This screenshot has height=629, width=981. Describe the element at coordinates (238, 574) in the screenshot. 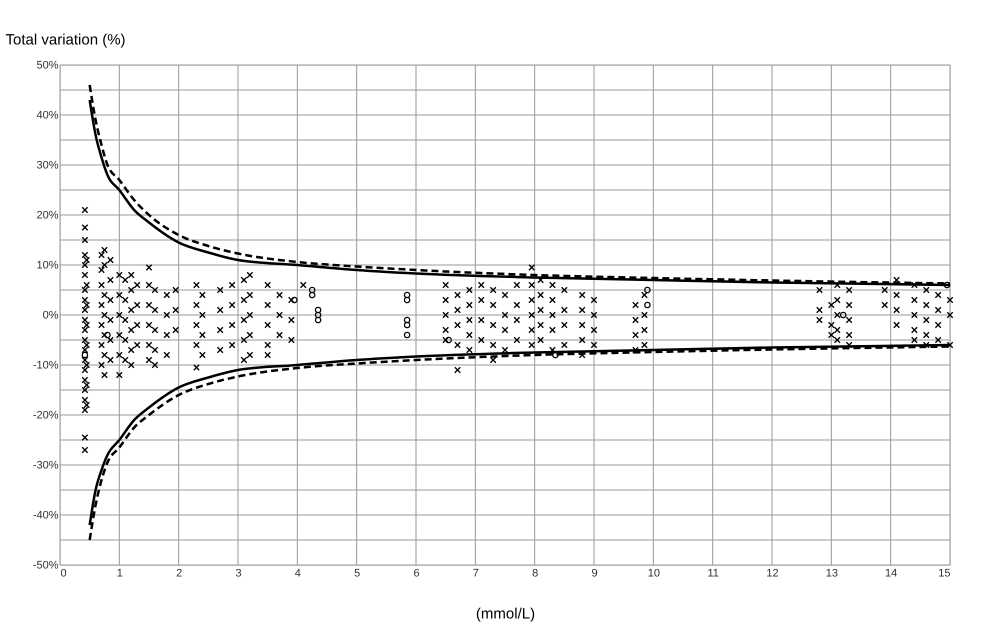

I see `x-tick-label: 3` at that location.